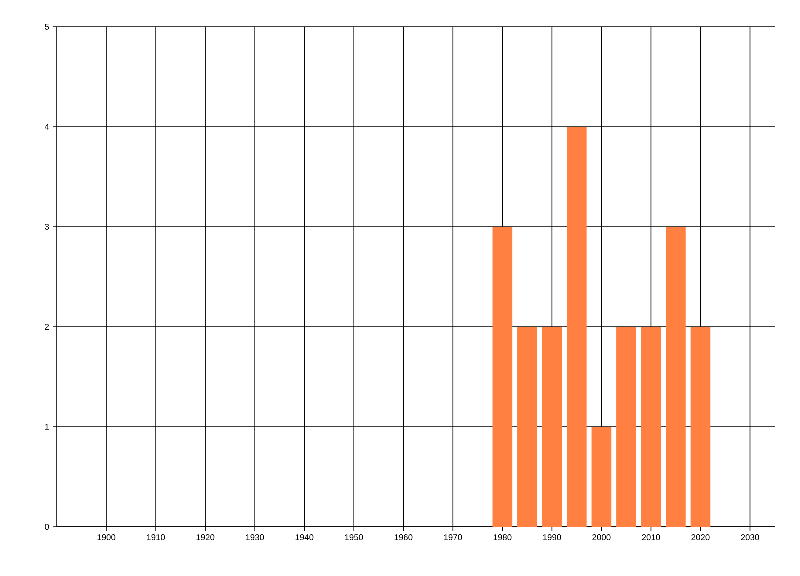 This screenshot has width=800, height=576. What do you see at coordinates (305, 537) in the screenshot?
I see `x-tick-label: 1940` at bounding box center [305, 537].